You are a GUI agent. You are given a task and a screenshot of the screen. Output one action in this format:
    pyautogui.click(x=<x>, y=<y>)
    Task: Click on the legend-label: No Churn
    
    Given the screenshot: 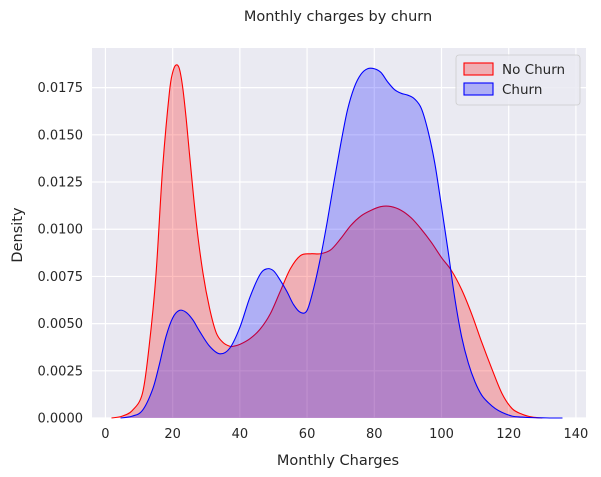 What is the action you would take?
    pyautogui.click(x=533, y=70)
    